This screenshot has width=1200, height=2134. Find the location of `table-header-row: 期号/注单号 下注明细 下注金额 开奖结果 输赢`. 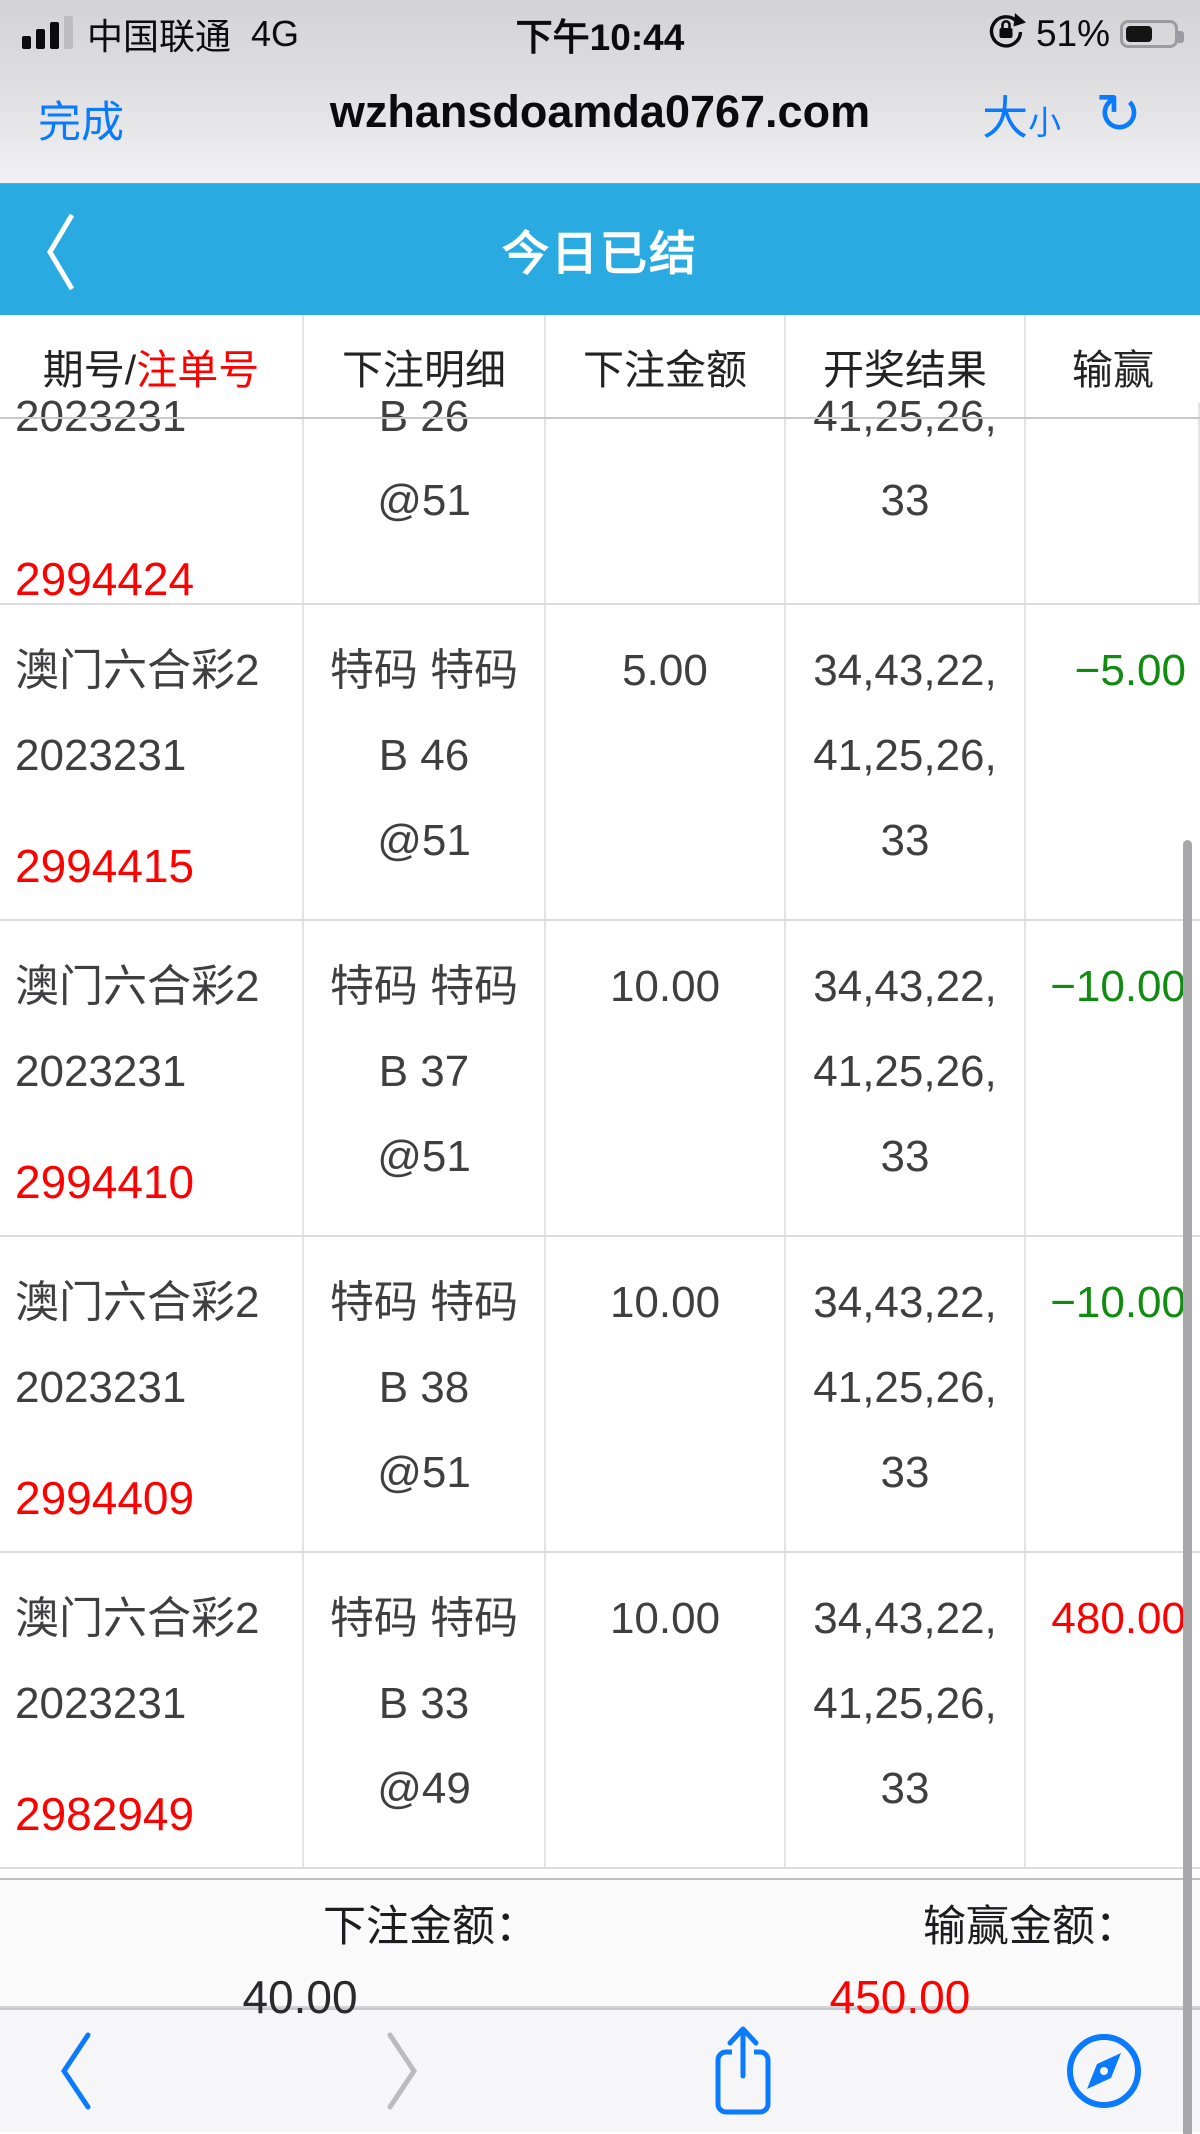

table-header-row: 期号/注单号 下注明细 下注金额 开奖结果 输赢 is located at coordinates (600, 359).